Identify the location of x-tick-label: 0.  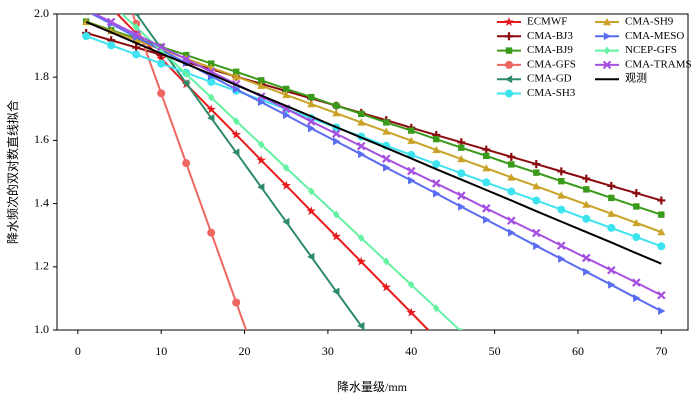
(78, 351).